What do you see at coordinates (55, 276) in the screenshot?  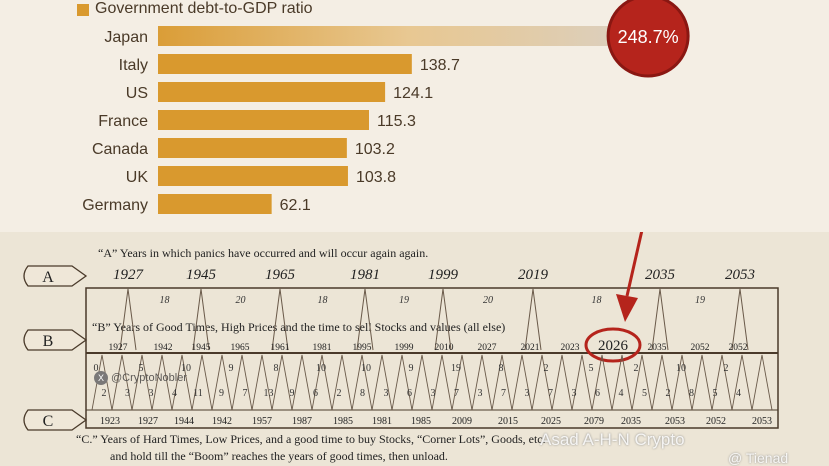 I see `panic-pointer` at bounding box center [55, 276].